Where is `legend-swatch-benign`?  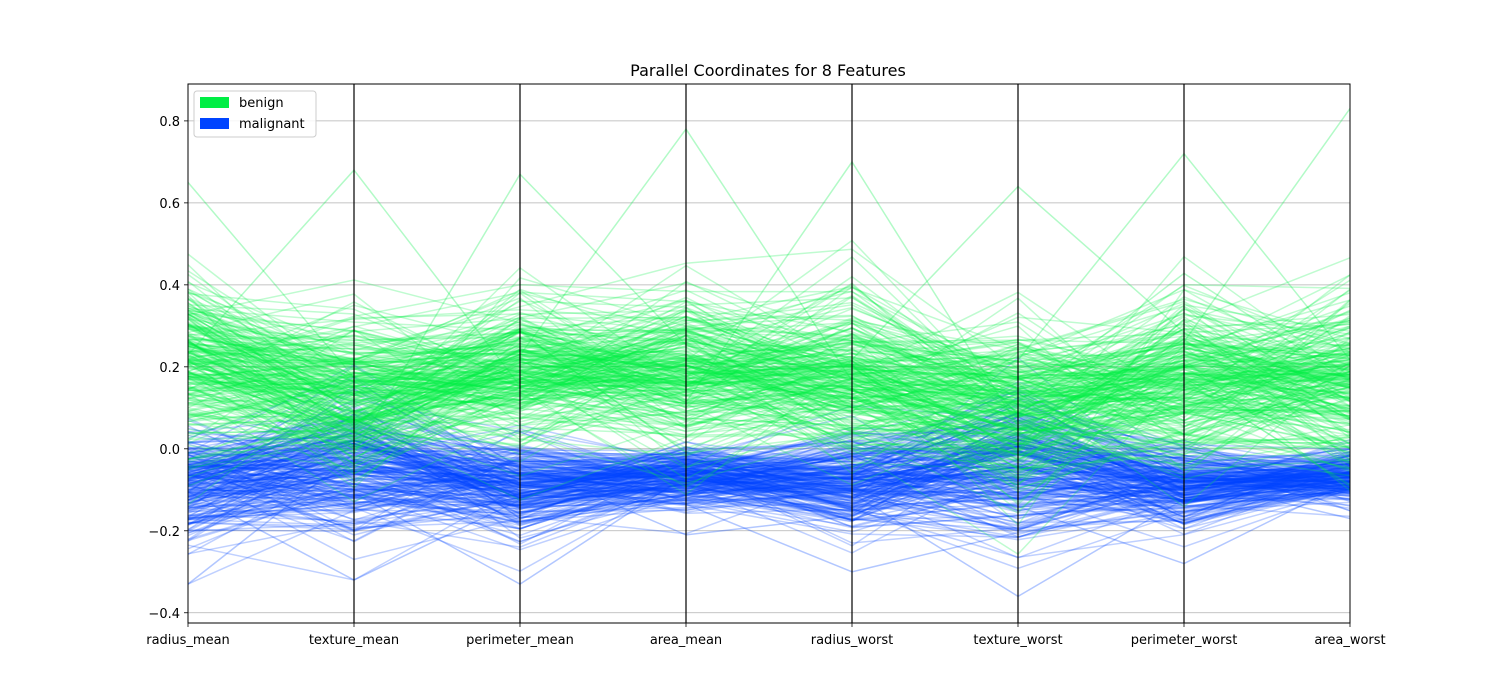
legend-swatch-benign is located at coordinates (214, 102).